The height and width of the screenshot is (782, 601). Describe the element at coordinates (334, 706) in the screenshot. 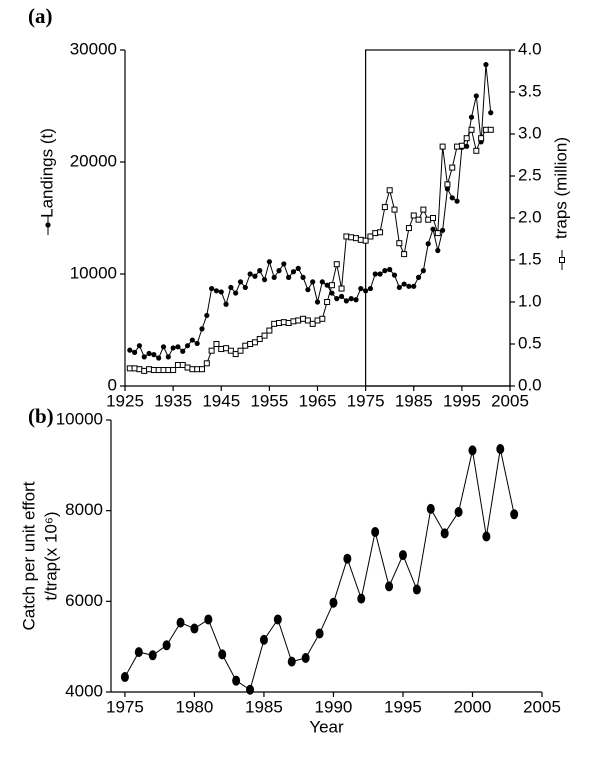

I see `x-tick-label: 1990` at that location.